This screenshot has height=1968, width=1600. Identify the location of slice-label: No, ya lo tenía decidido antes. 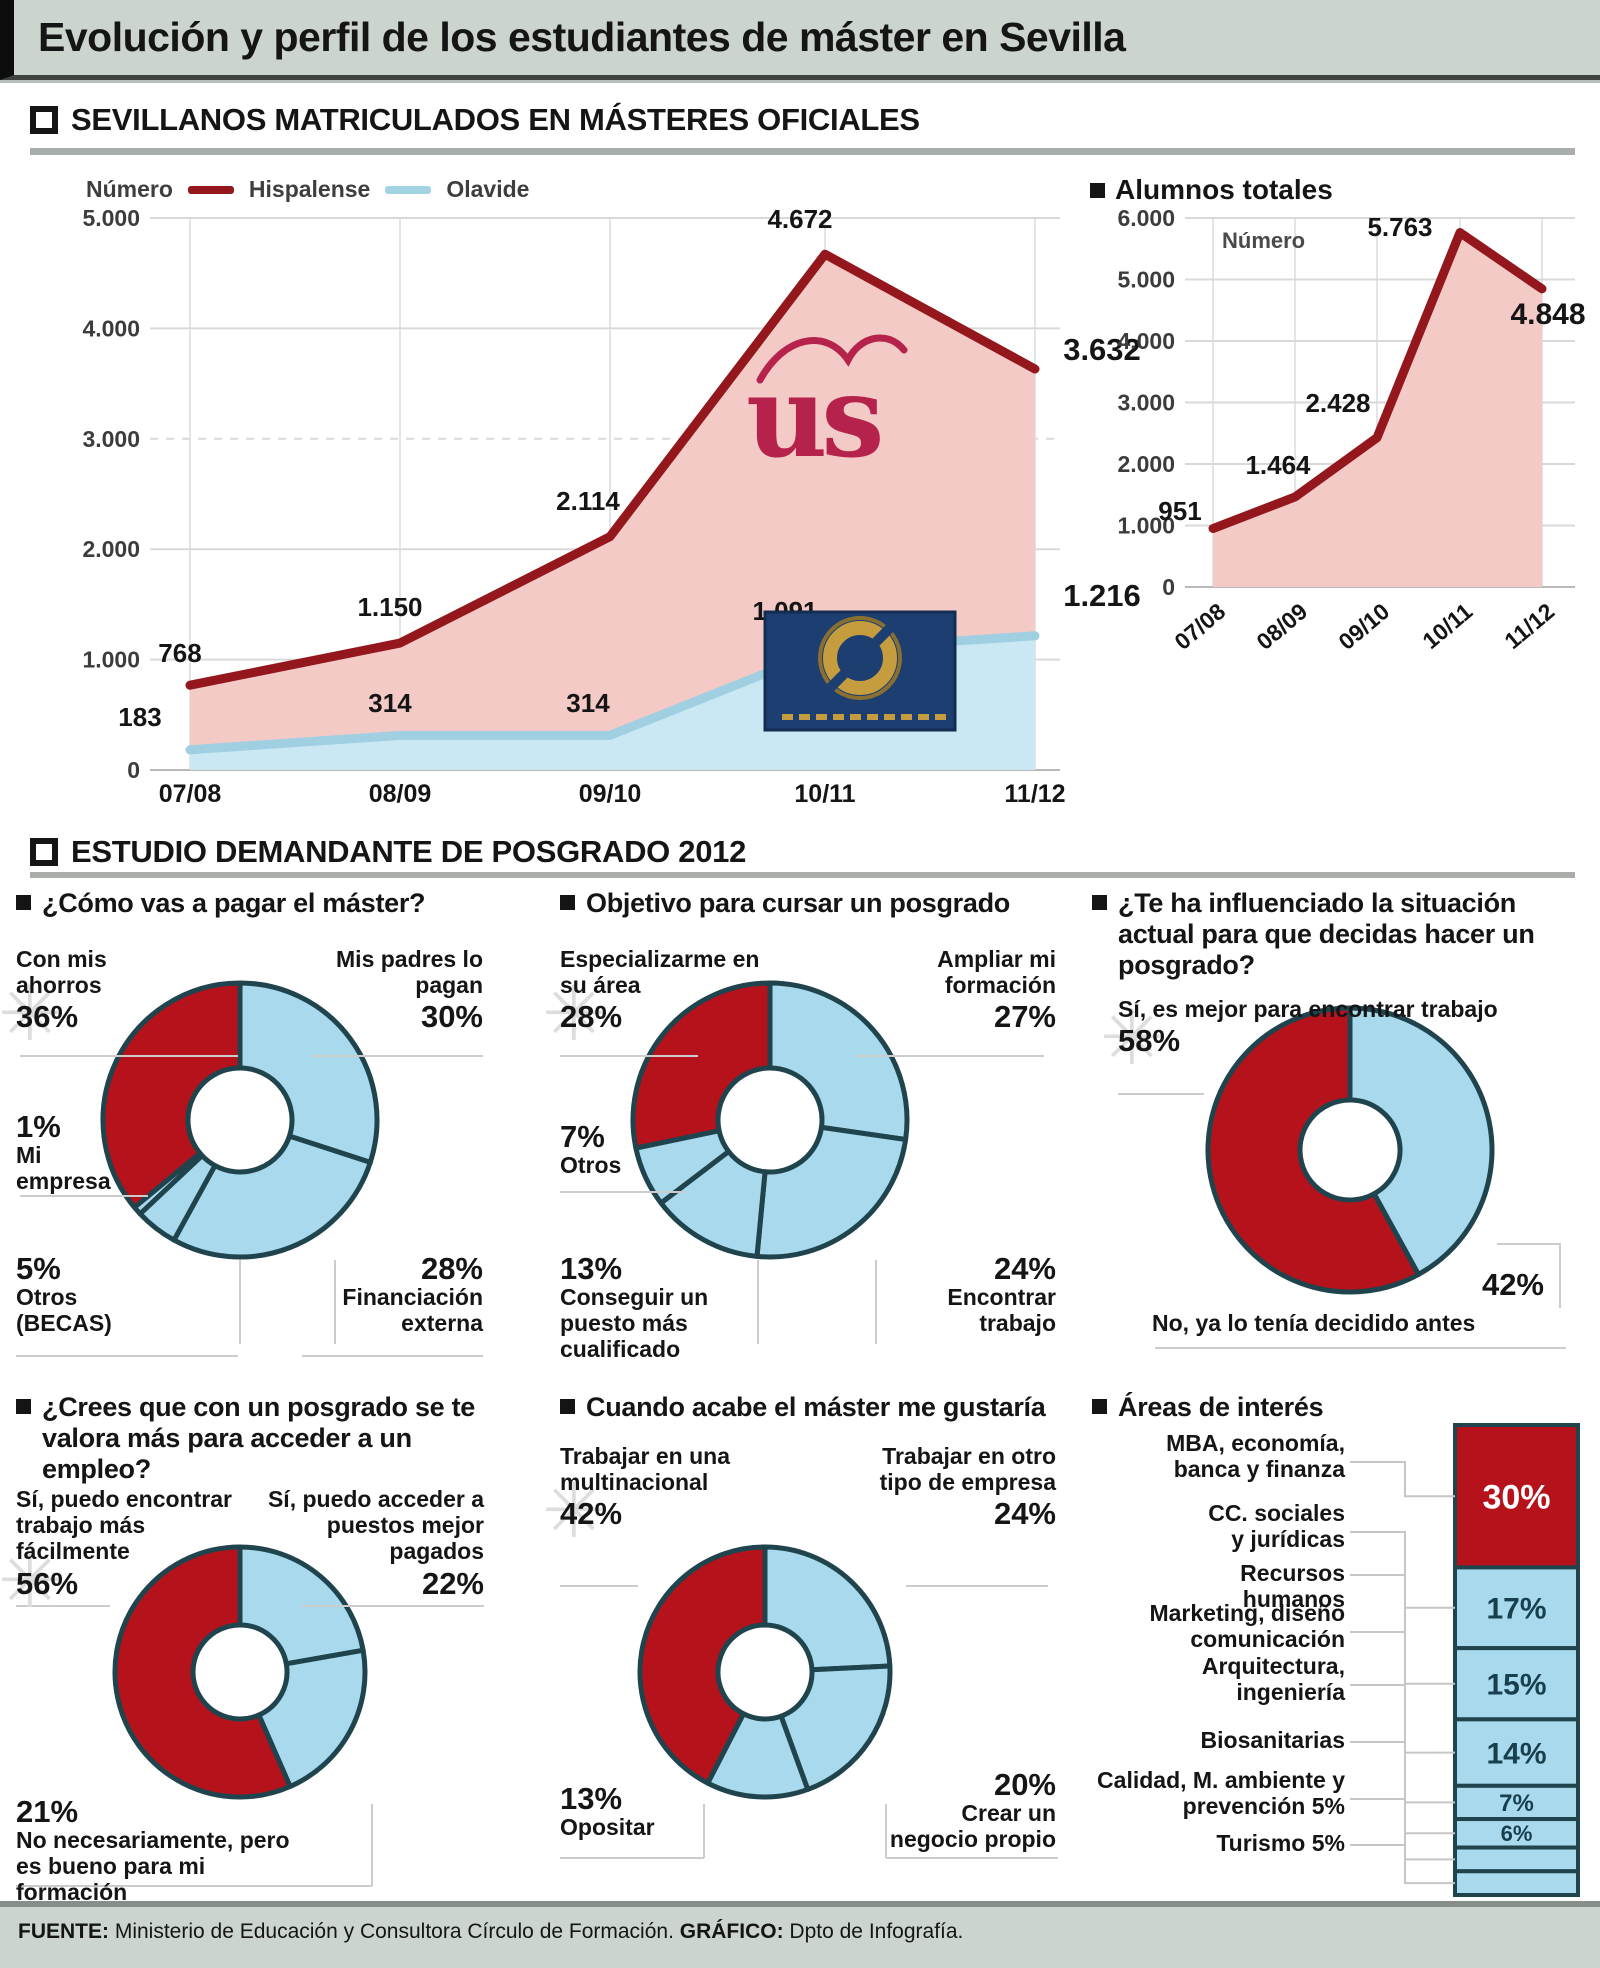
(1314, 1323).